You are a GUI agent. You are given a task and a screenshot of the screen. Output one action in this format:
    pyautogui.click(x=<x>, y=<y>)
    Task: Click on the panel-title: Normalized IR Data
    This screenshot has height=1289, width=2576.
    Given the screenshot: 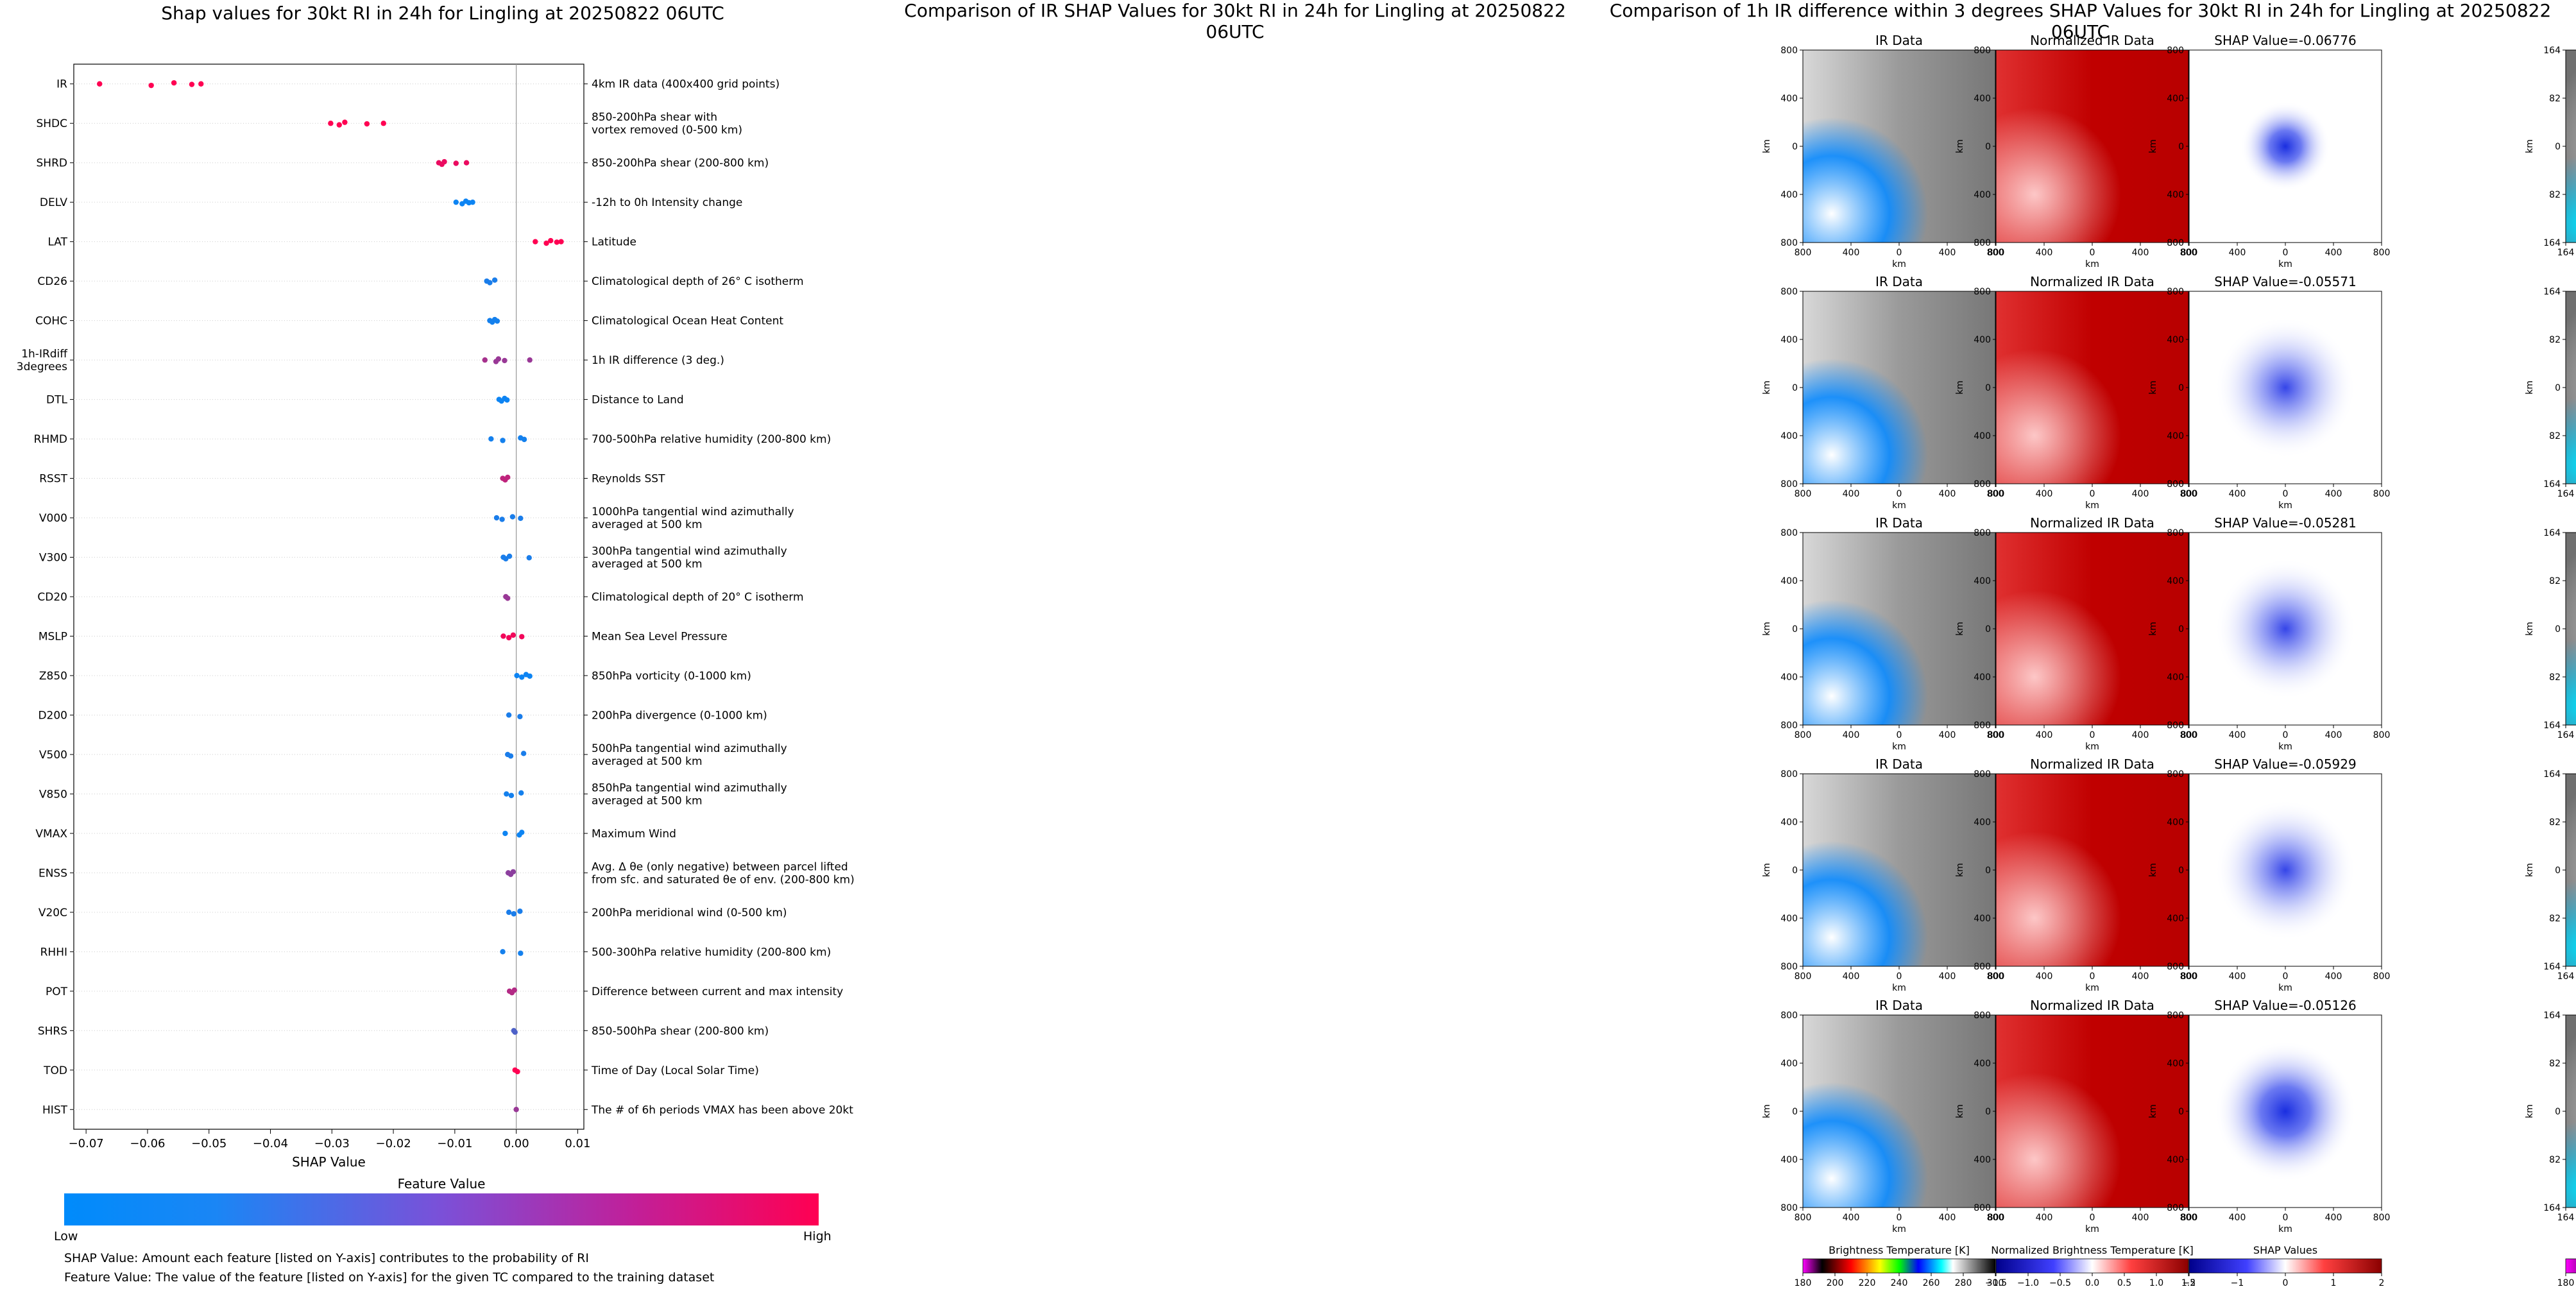 What is the action you would take?
    pyautogui.click(x=2092, y=764)
    